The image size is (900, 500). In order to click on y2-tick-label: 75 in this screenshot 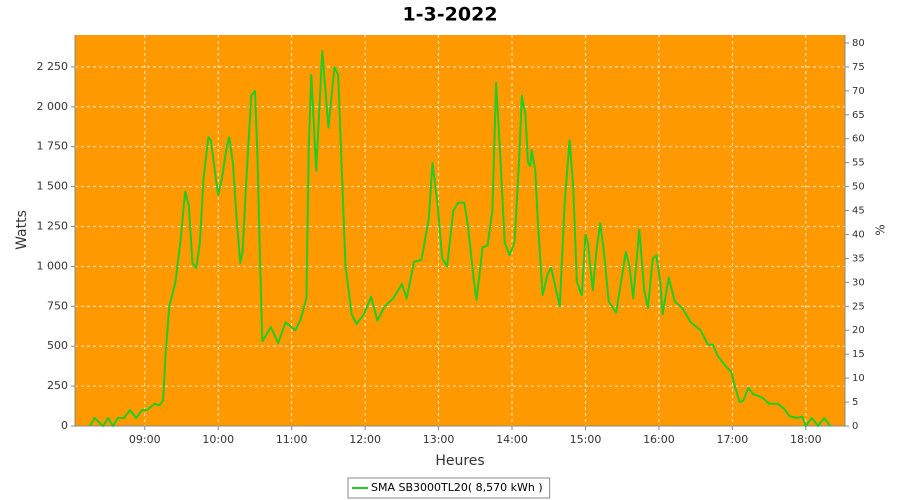, I will do `click(858, 67)`.